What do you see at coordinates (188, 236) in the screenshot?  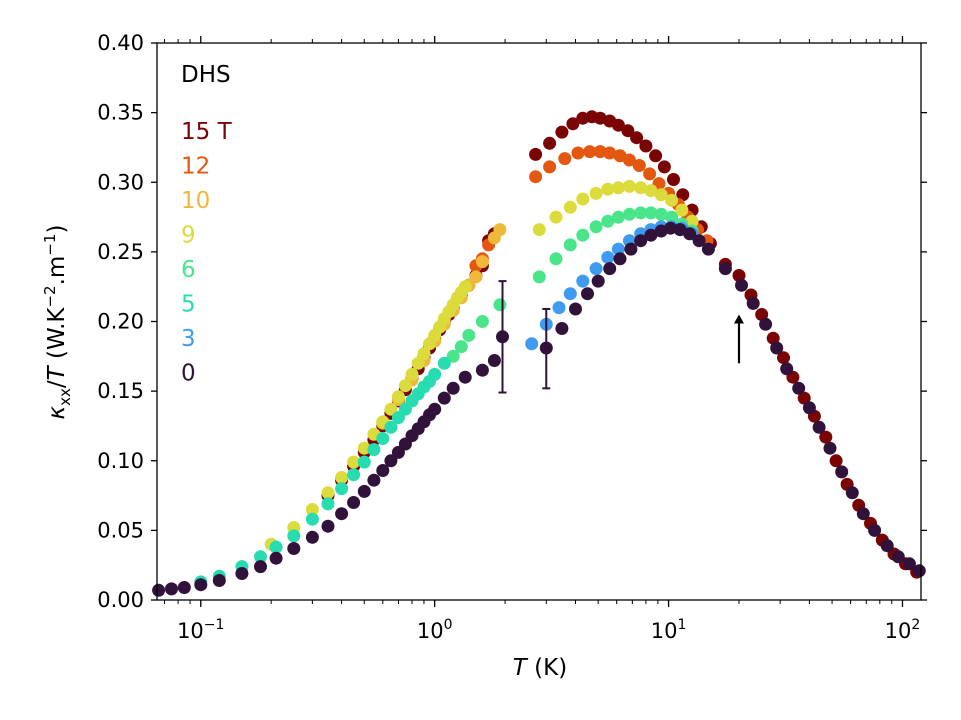 I see `legend-item: 9` at bounding box center [188, 236].